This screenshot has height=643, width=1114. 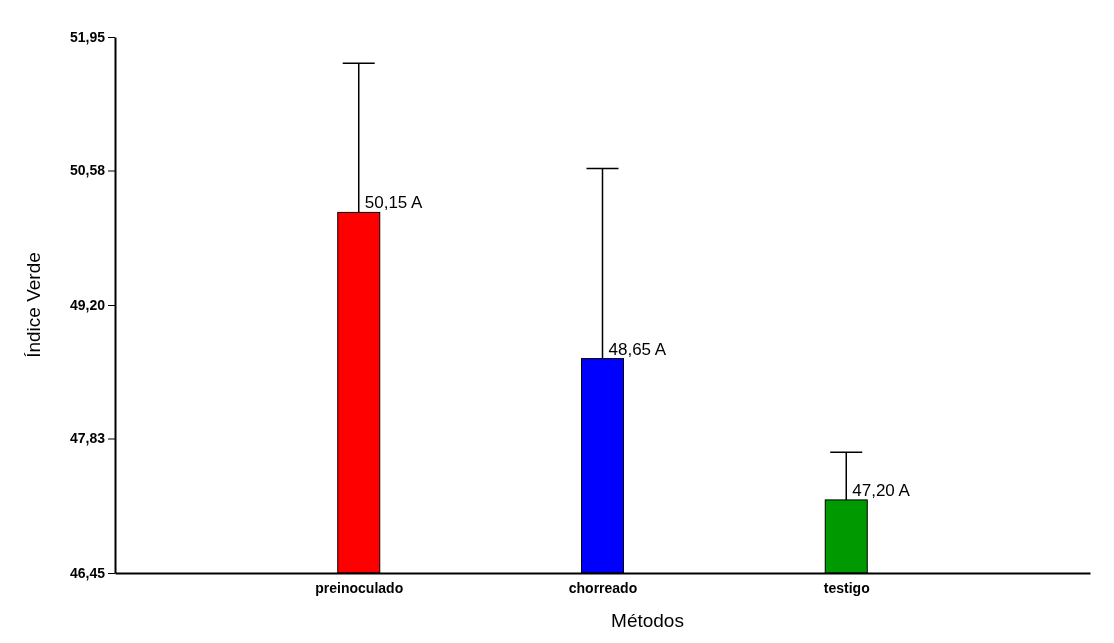 What do you see at coordinates (881, 490) in the screenshot?
I see `data-label: 47,20 A` at bounding box center [881, 490].